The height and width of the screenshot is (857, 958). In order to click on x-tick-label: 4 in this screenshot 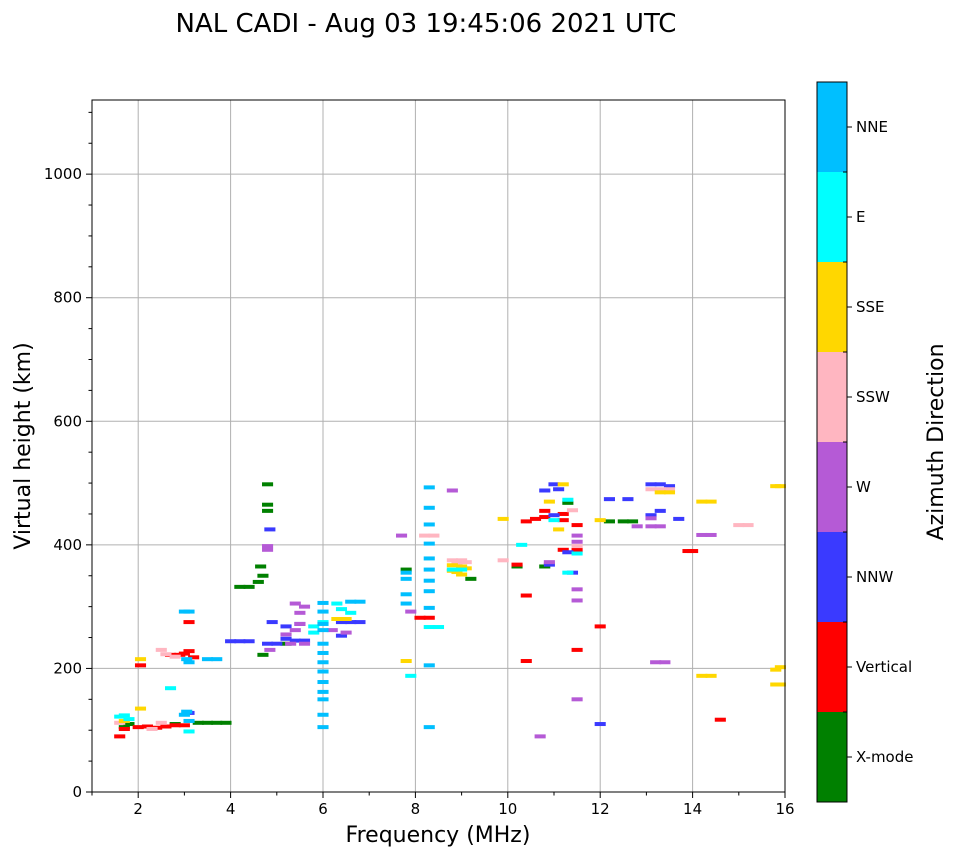, I will do `click(231, 809)`.